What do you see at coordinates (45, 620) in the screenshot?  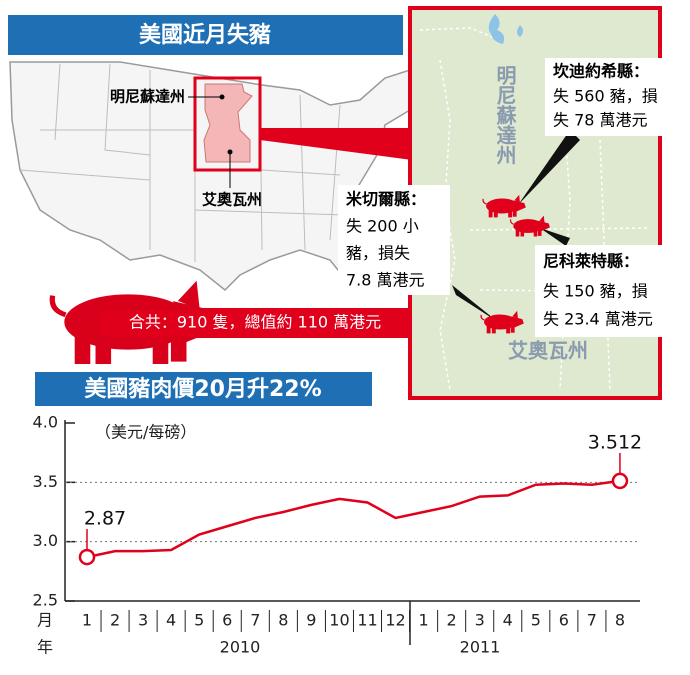 I see `x-axis-label: 月` at bounding box center [45, 620].